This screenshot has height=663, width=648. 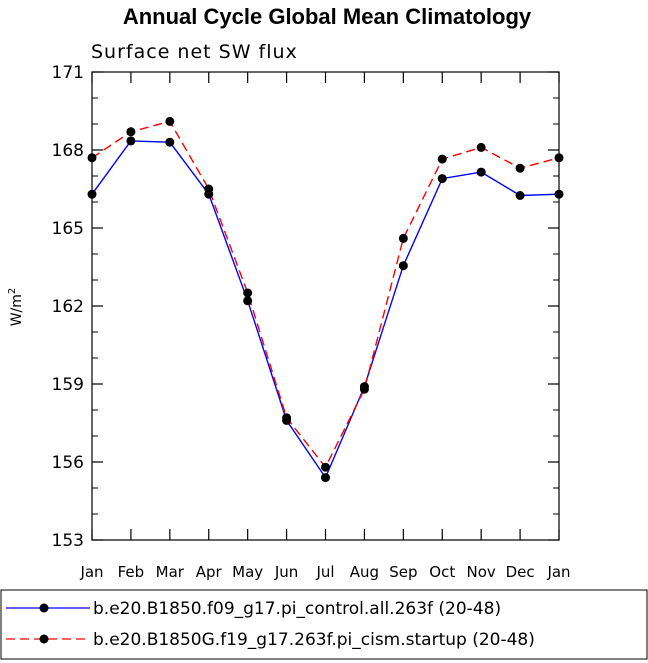 I want to click on y-axis-label: W/m2, so click(x=16, y=307).